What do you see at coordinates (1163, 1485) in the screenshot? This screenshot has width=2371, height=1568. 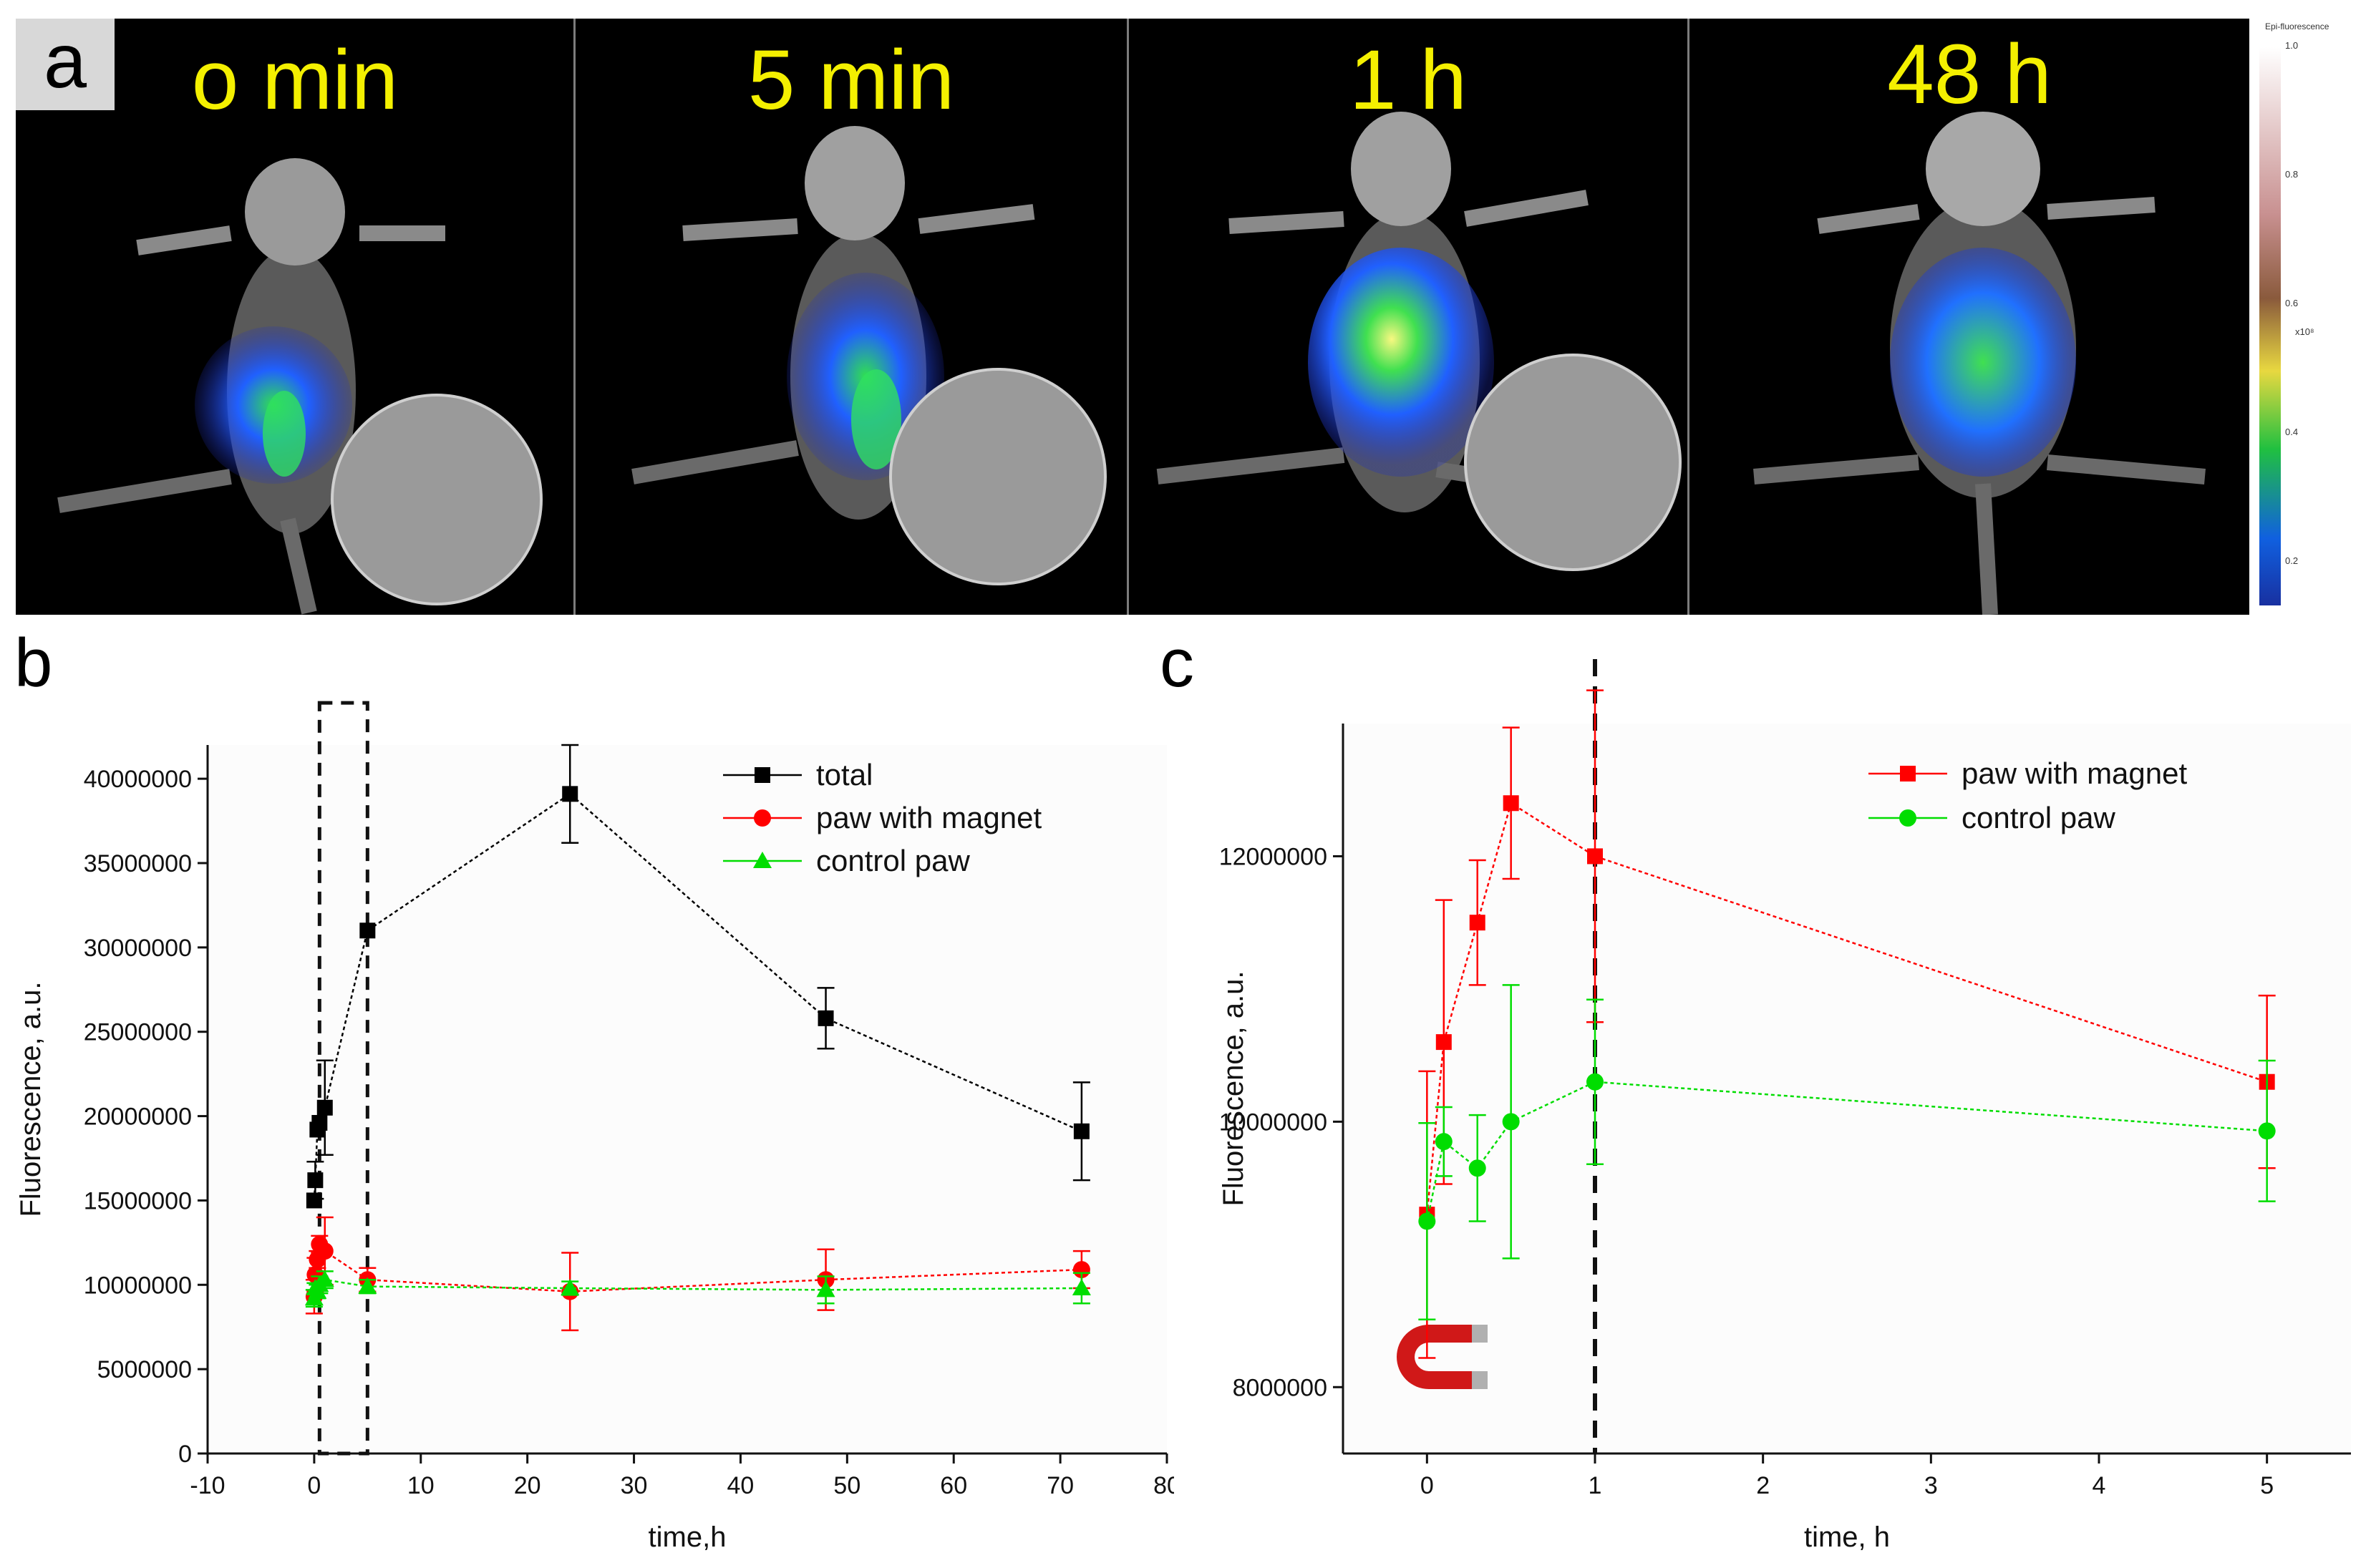 I see `x-tick-label: 80` at bounding box center [1163, 1485].